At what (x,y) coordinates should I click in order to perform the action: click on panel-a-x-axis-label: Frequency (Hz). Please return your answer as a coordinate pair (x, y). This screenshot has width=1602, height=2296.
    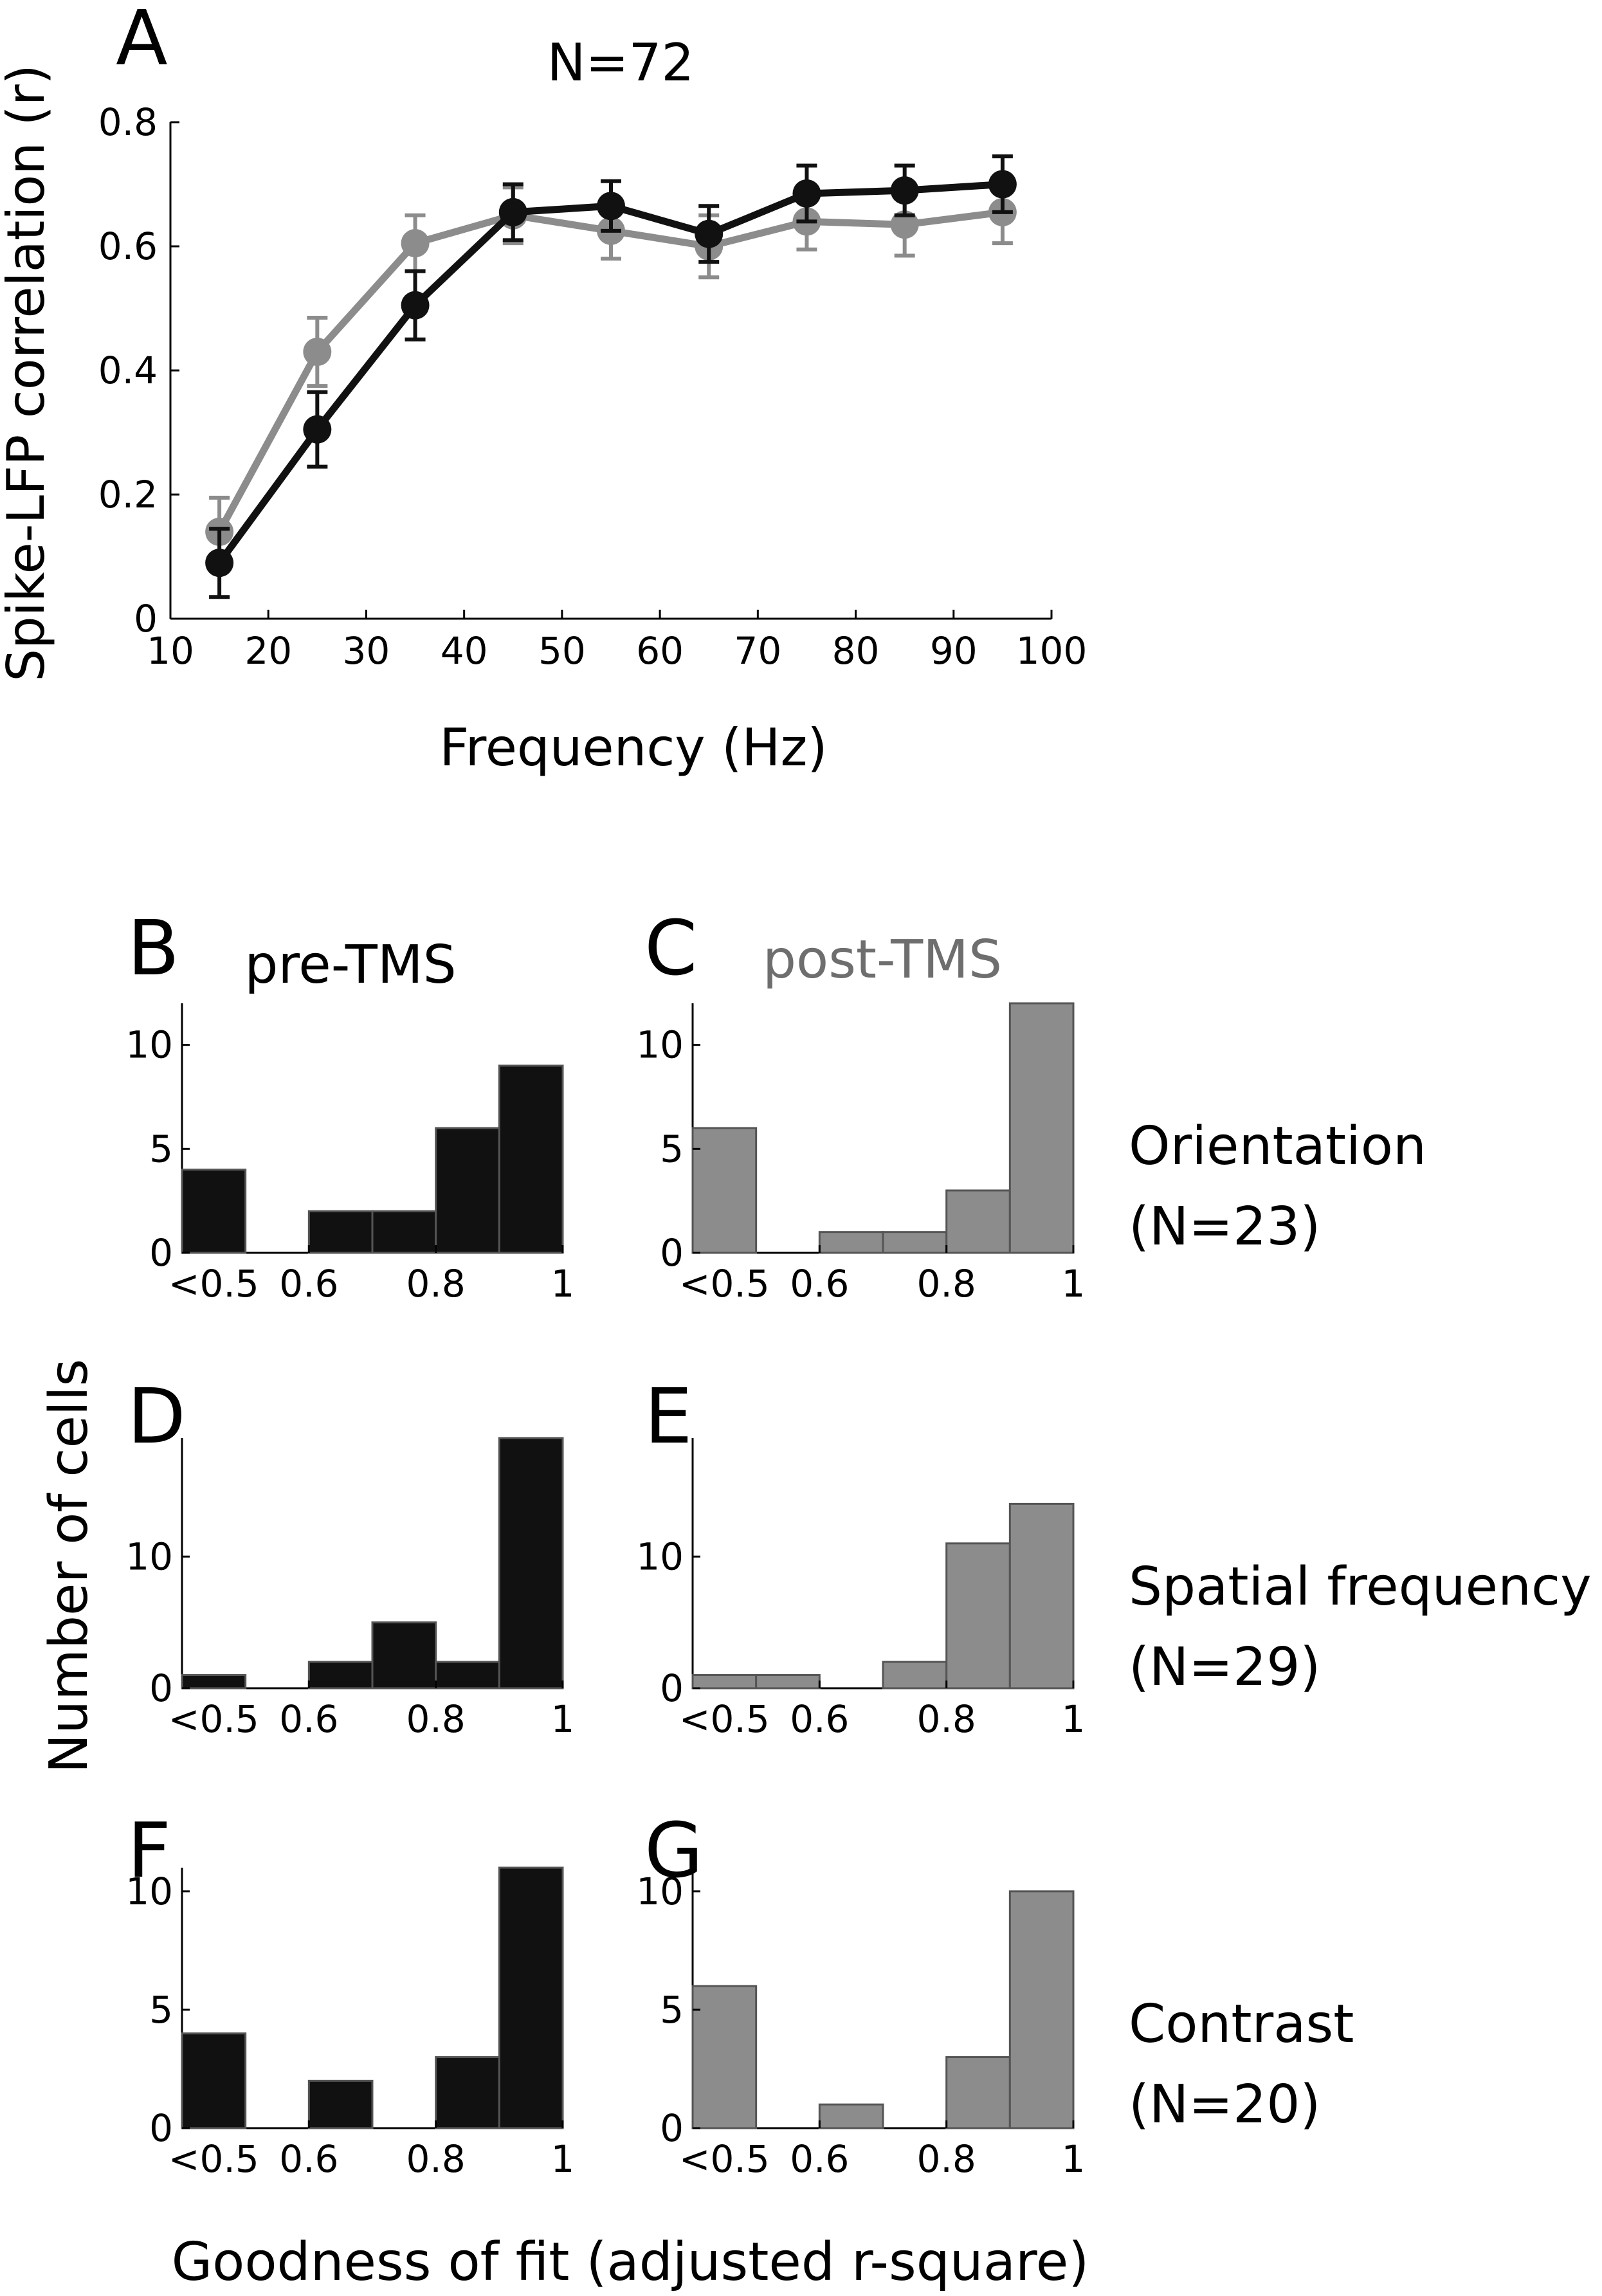
    Looking at the image, I should click on (633, 748).